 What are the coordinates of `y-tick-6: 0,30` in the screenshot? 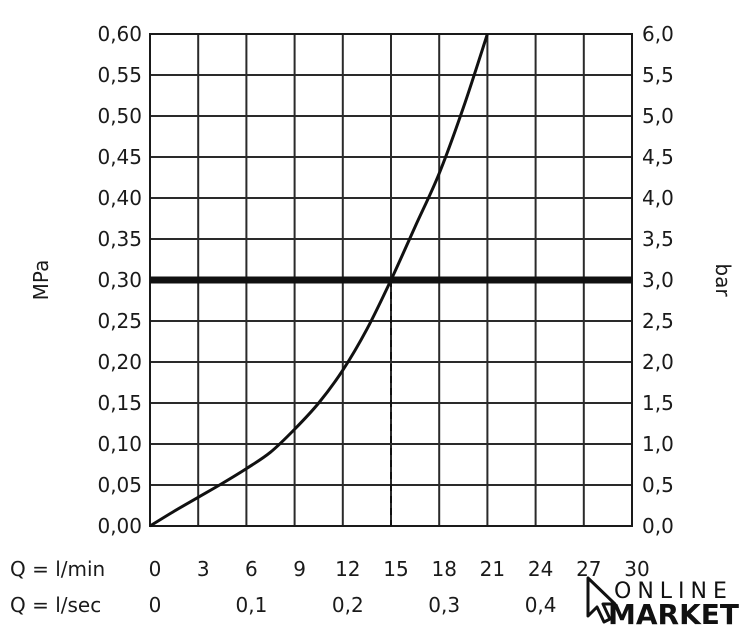 It's located at (119, 280).